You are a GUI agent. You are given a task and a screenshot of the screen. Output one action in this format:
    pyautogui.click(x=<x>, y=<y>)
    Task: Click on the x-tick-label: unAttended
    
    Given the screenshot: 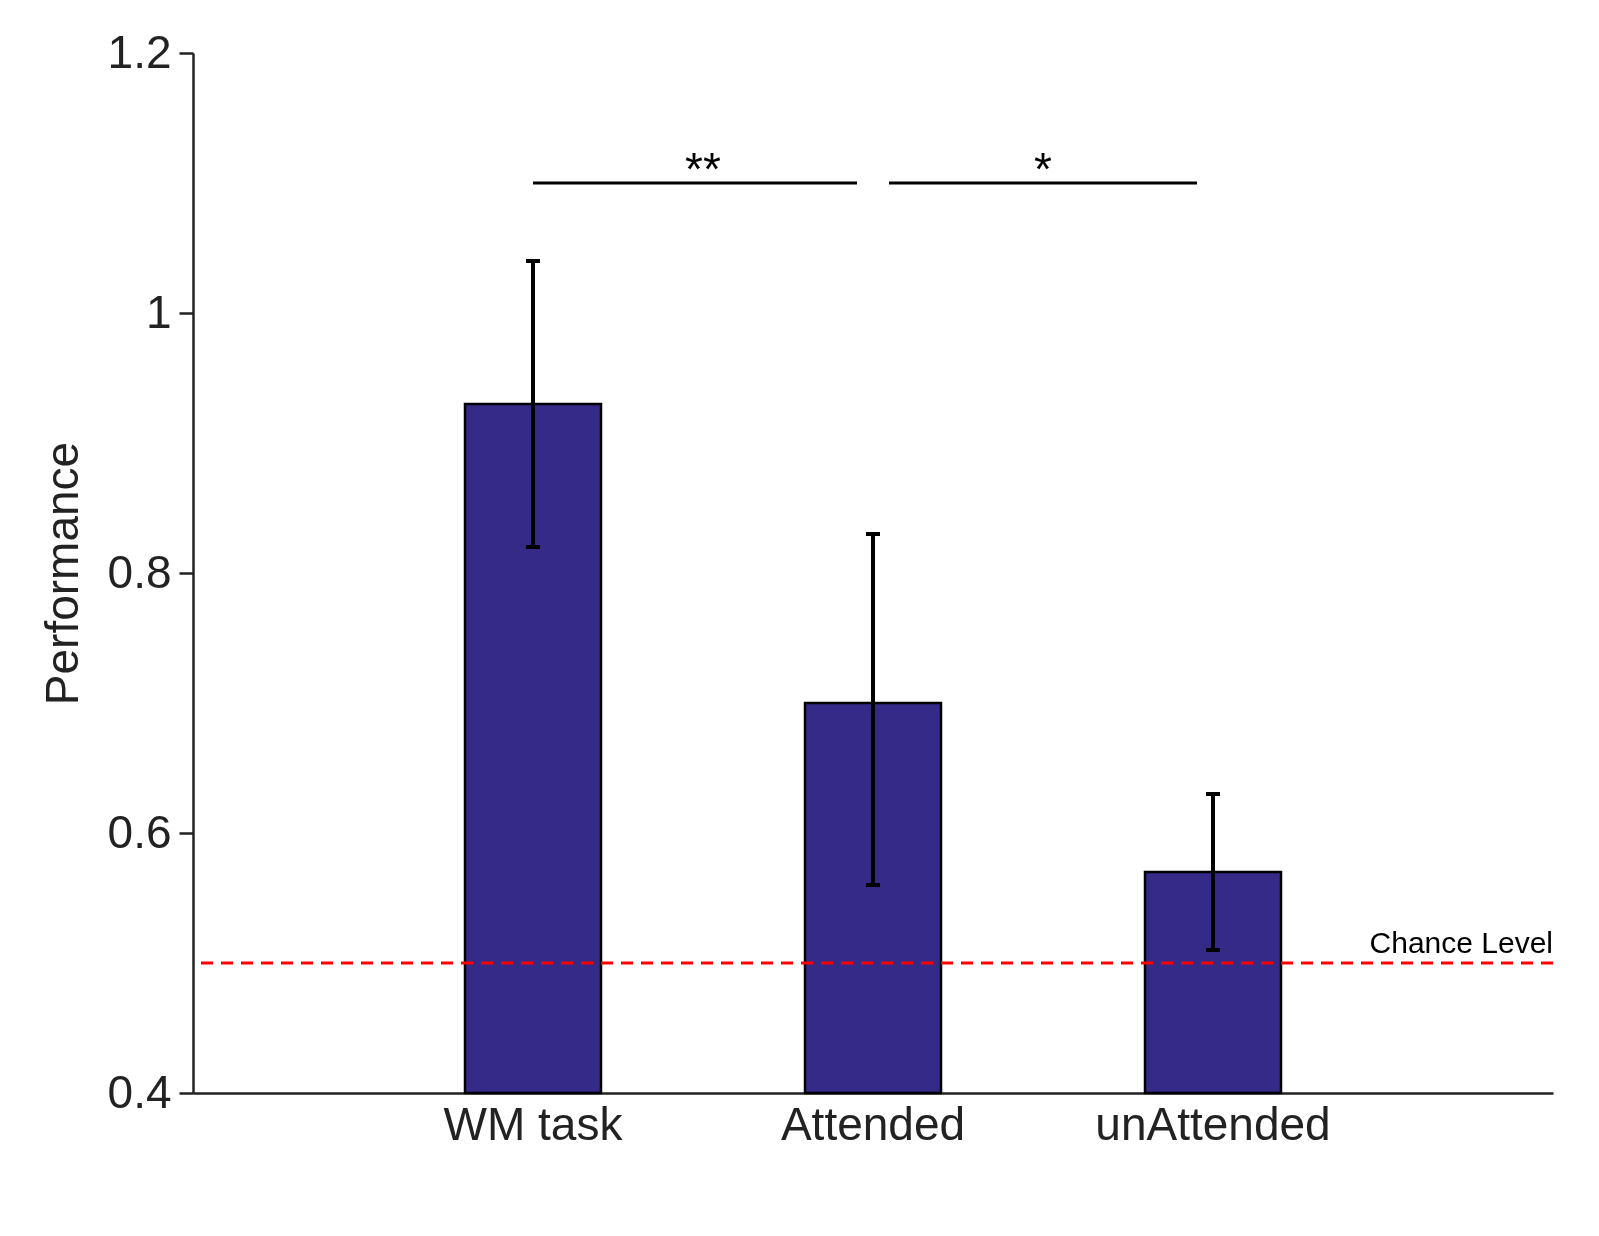 What is the action you would take?
    pyautogui.click(x=1213, y=1123)
    